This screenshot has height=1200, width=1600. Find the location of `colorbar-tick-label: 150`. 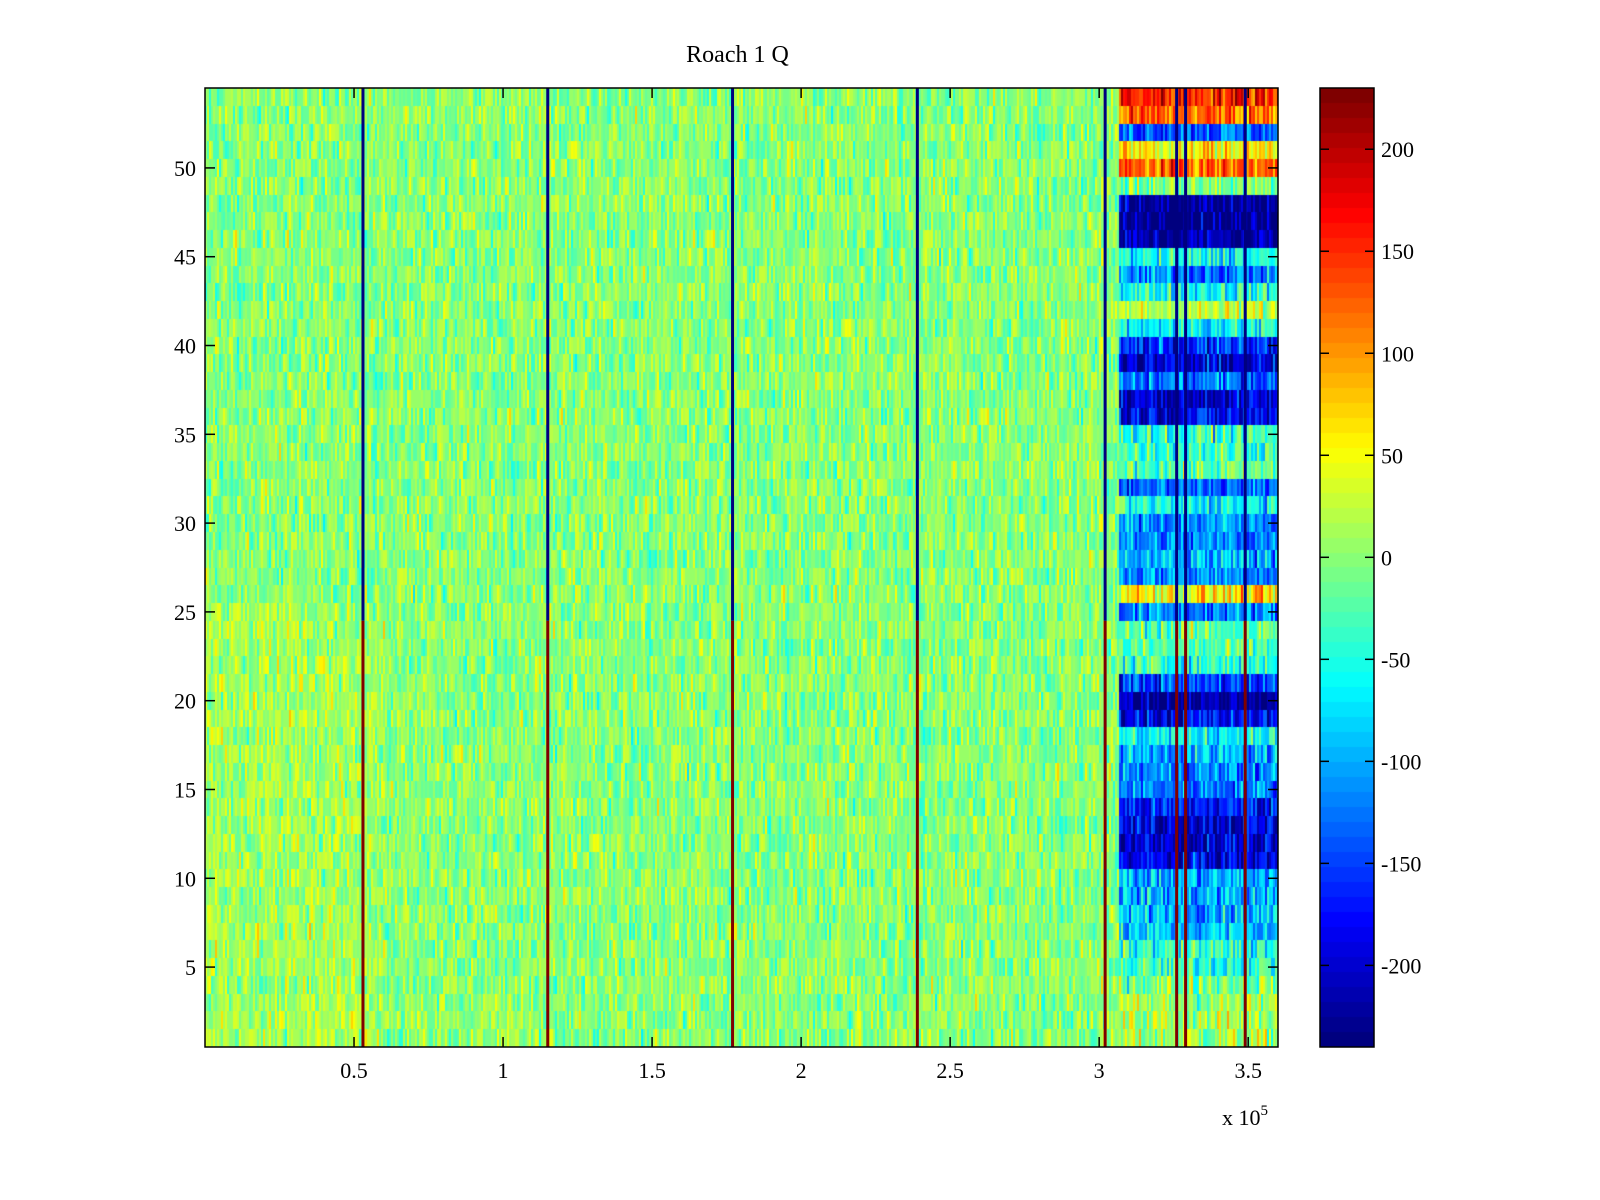

colorbar-tick-label: 150 is located at coordinates (1397, 251).